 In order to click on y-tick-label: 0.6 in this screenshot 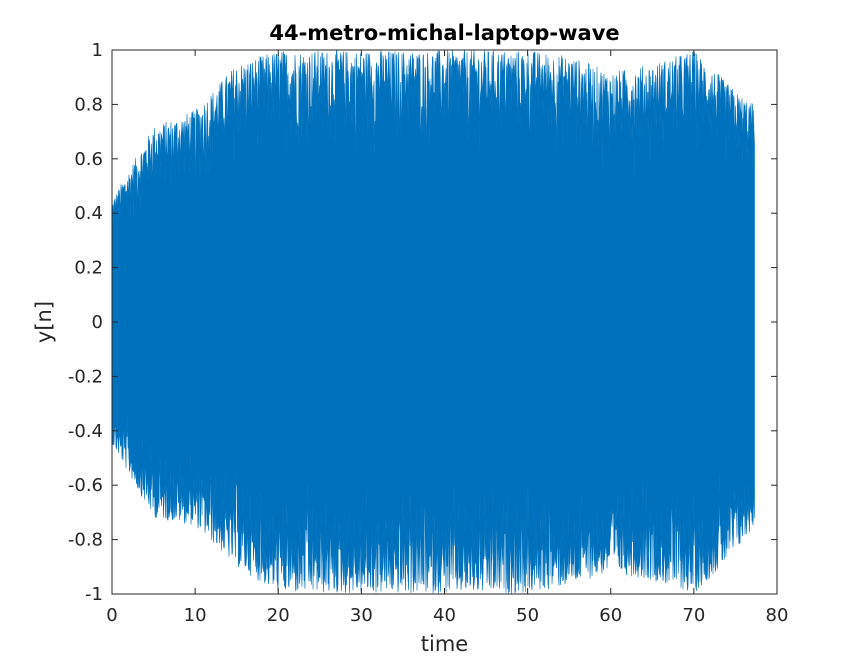, I will do `click(88, 159)`.